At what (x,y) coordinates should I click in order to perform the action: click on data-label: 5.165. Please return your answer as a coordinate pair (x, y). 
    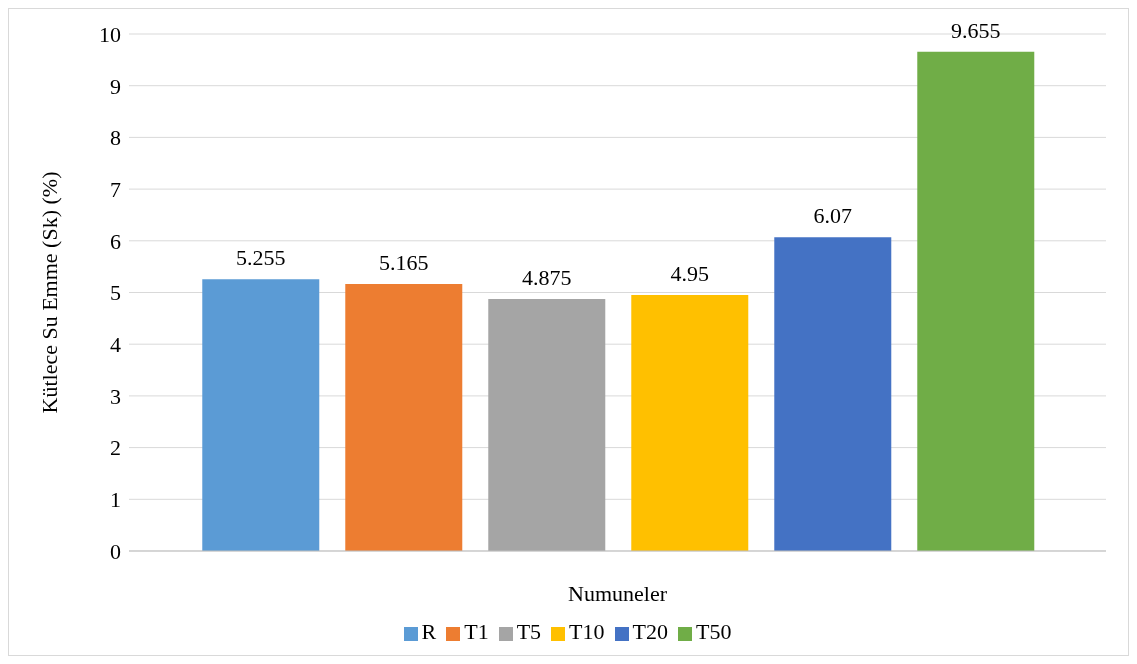
    Looking at the image, I should click on (404, 262).